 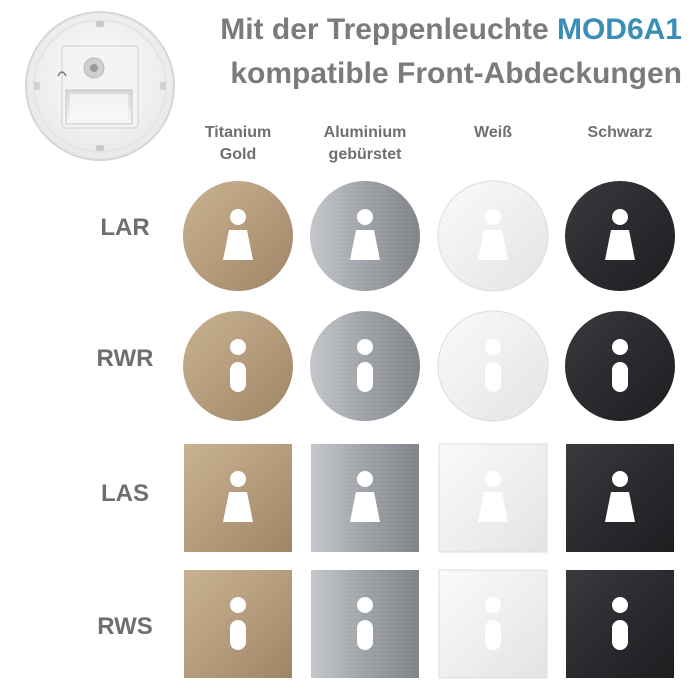 What do you see at coordinates (125, 227) in the screenshot?
I see `row-label-lar: LAR` at bounding box center [125, 227].